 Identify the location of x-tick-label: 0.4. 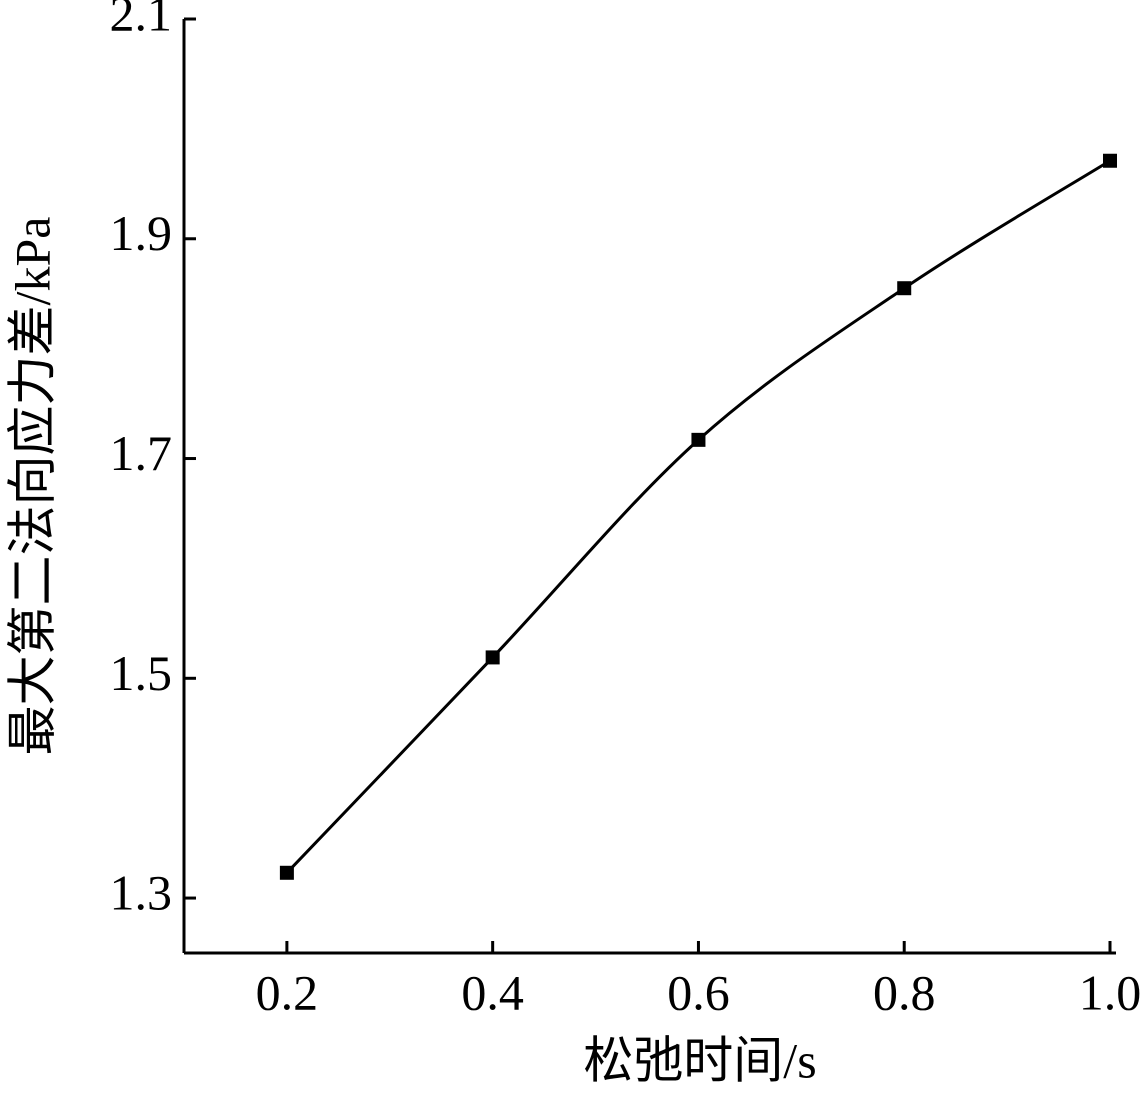
(492, 992).